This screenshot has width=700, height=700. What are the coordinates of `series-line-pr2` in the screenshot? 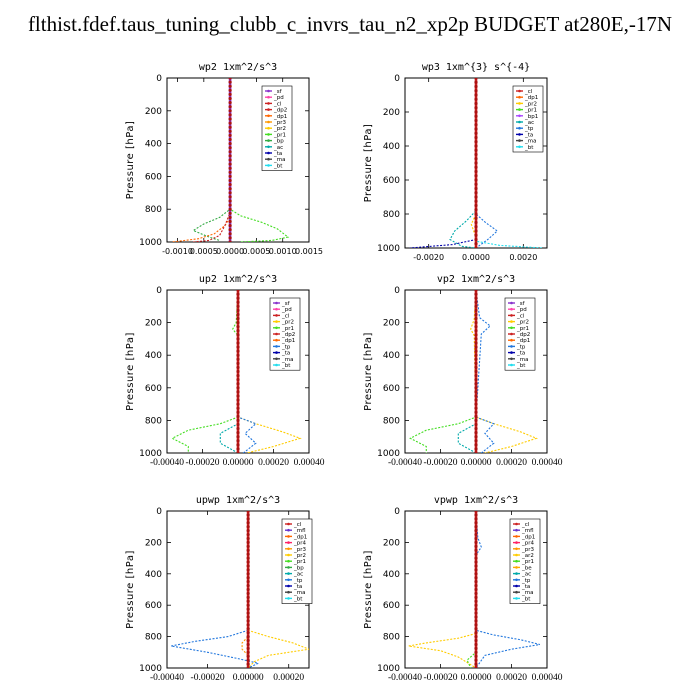 It's located at (278, 589).